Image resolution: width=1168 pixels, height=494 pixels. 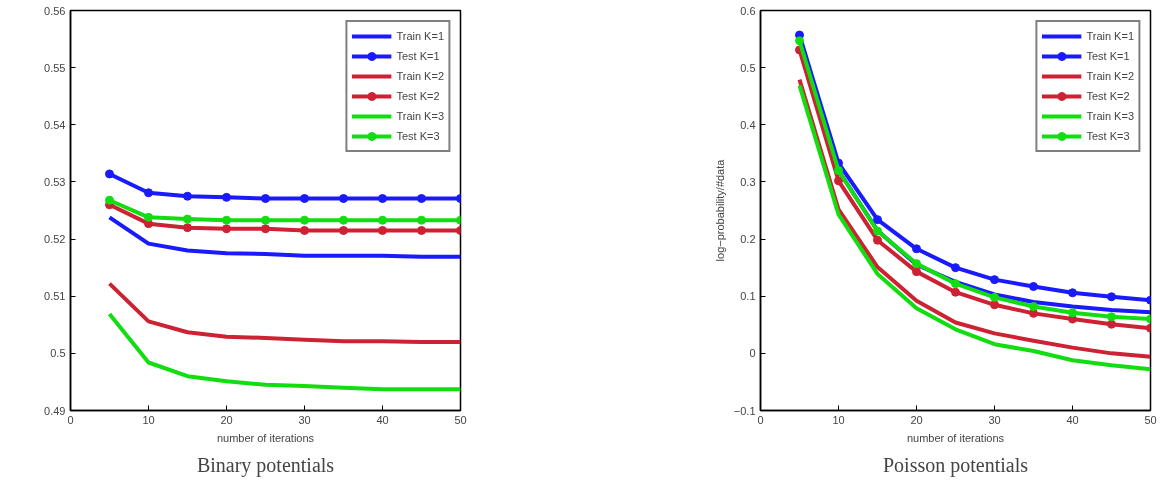 I want to click on y-tick-label: 0.53, so click(x=55, y=181).